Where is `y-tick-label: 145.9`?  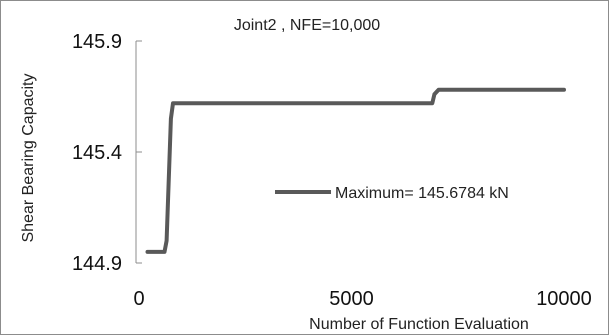 y-tick-label: 145.9 is located at coordinates (97, 42).